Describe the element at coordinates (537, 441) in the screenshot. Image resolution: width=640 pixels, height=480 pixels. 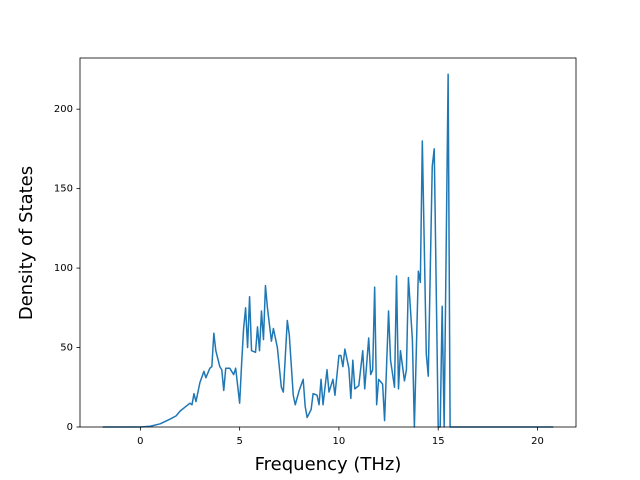
I see `x-tick-label: 20` at that location.